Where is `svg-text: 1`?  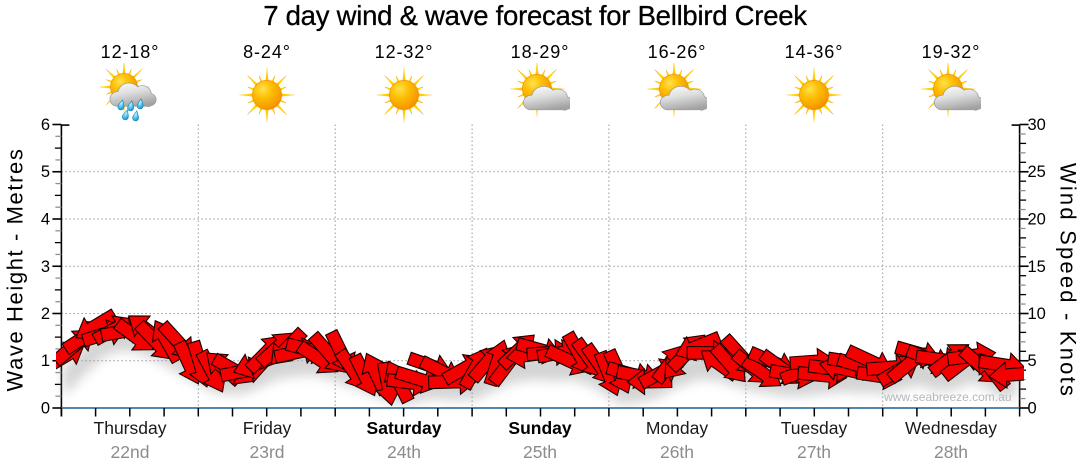
svg-text: 1 is located at coordinates (45, 361).